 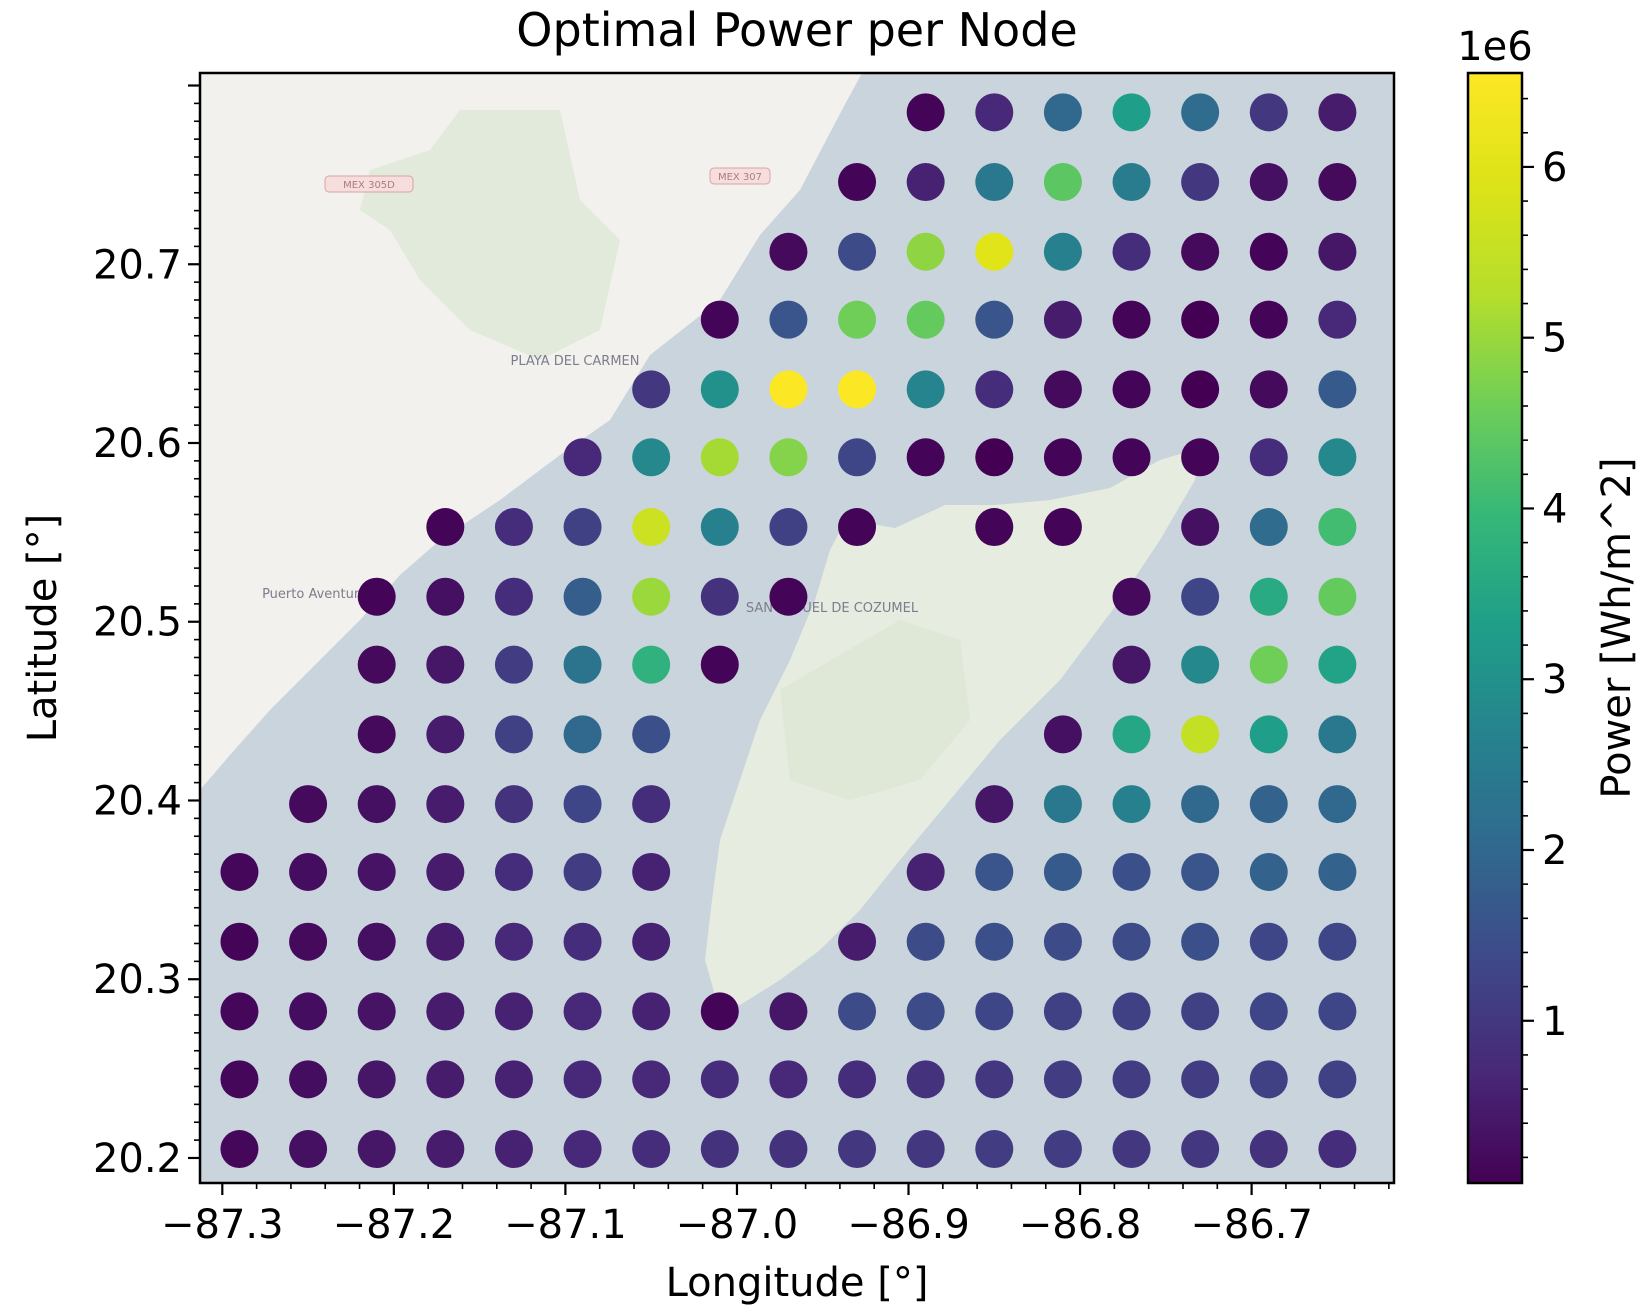 I want to click on y-tick-label: 20.3, so click(x=137, y=980).